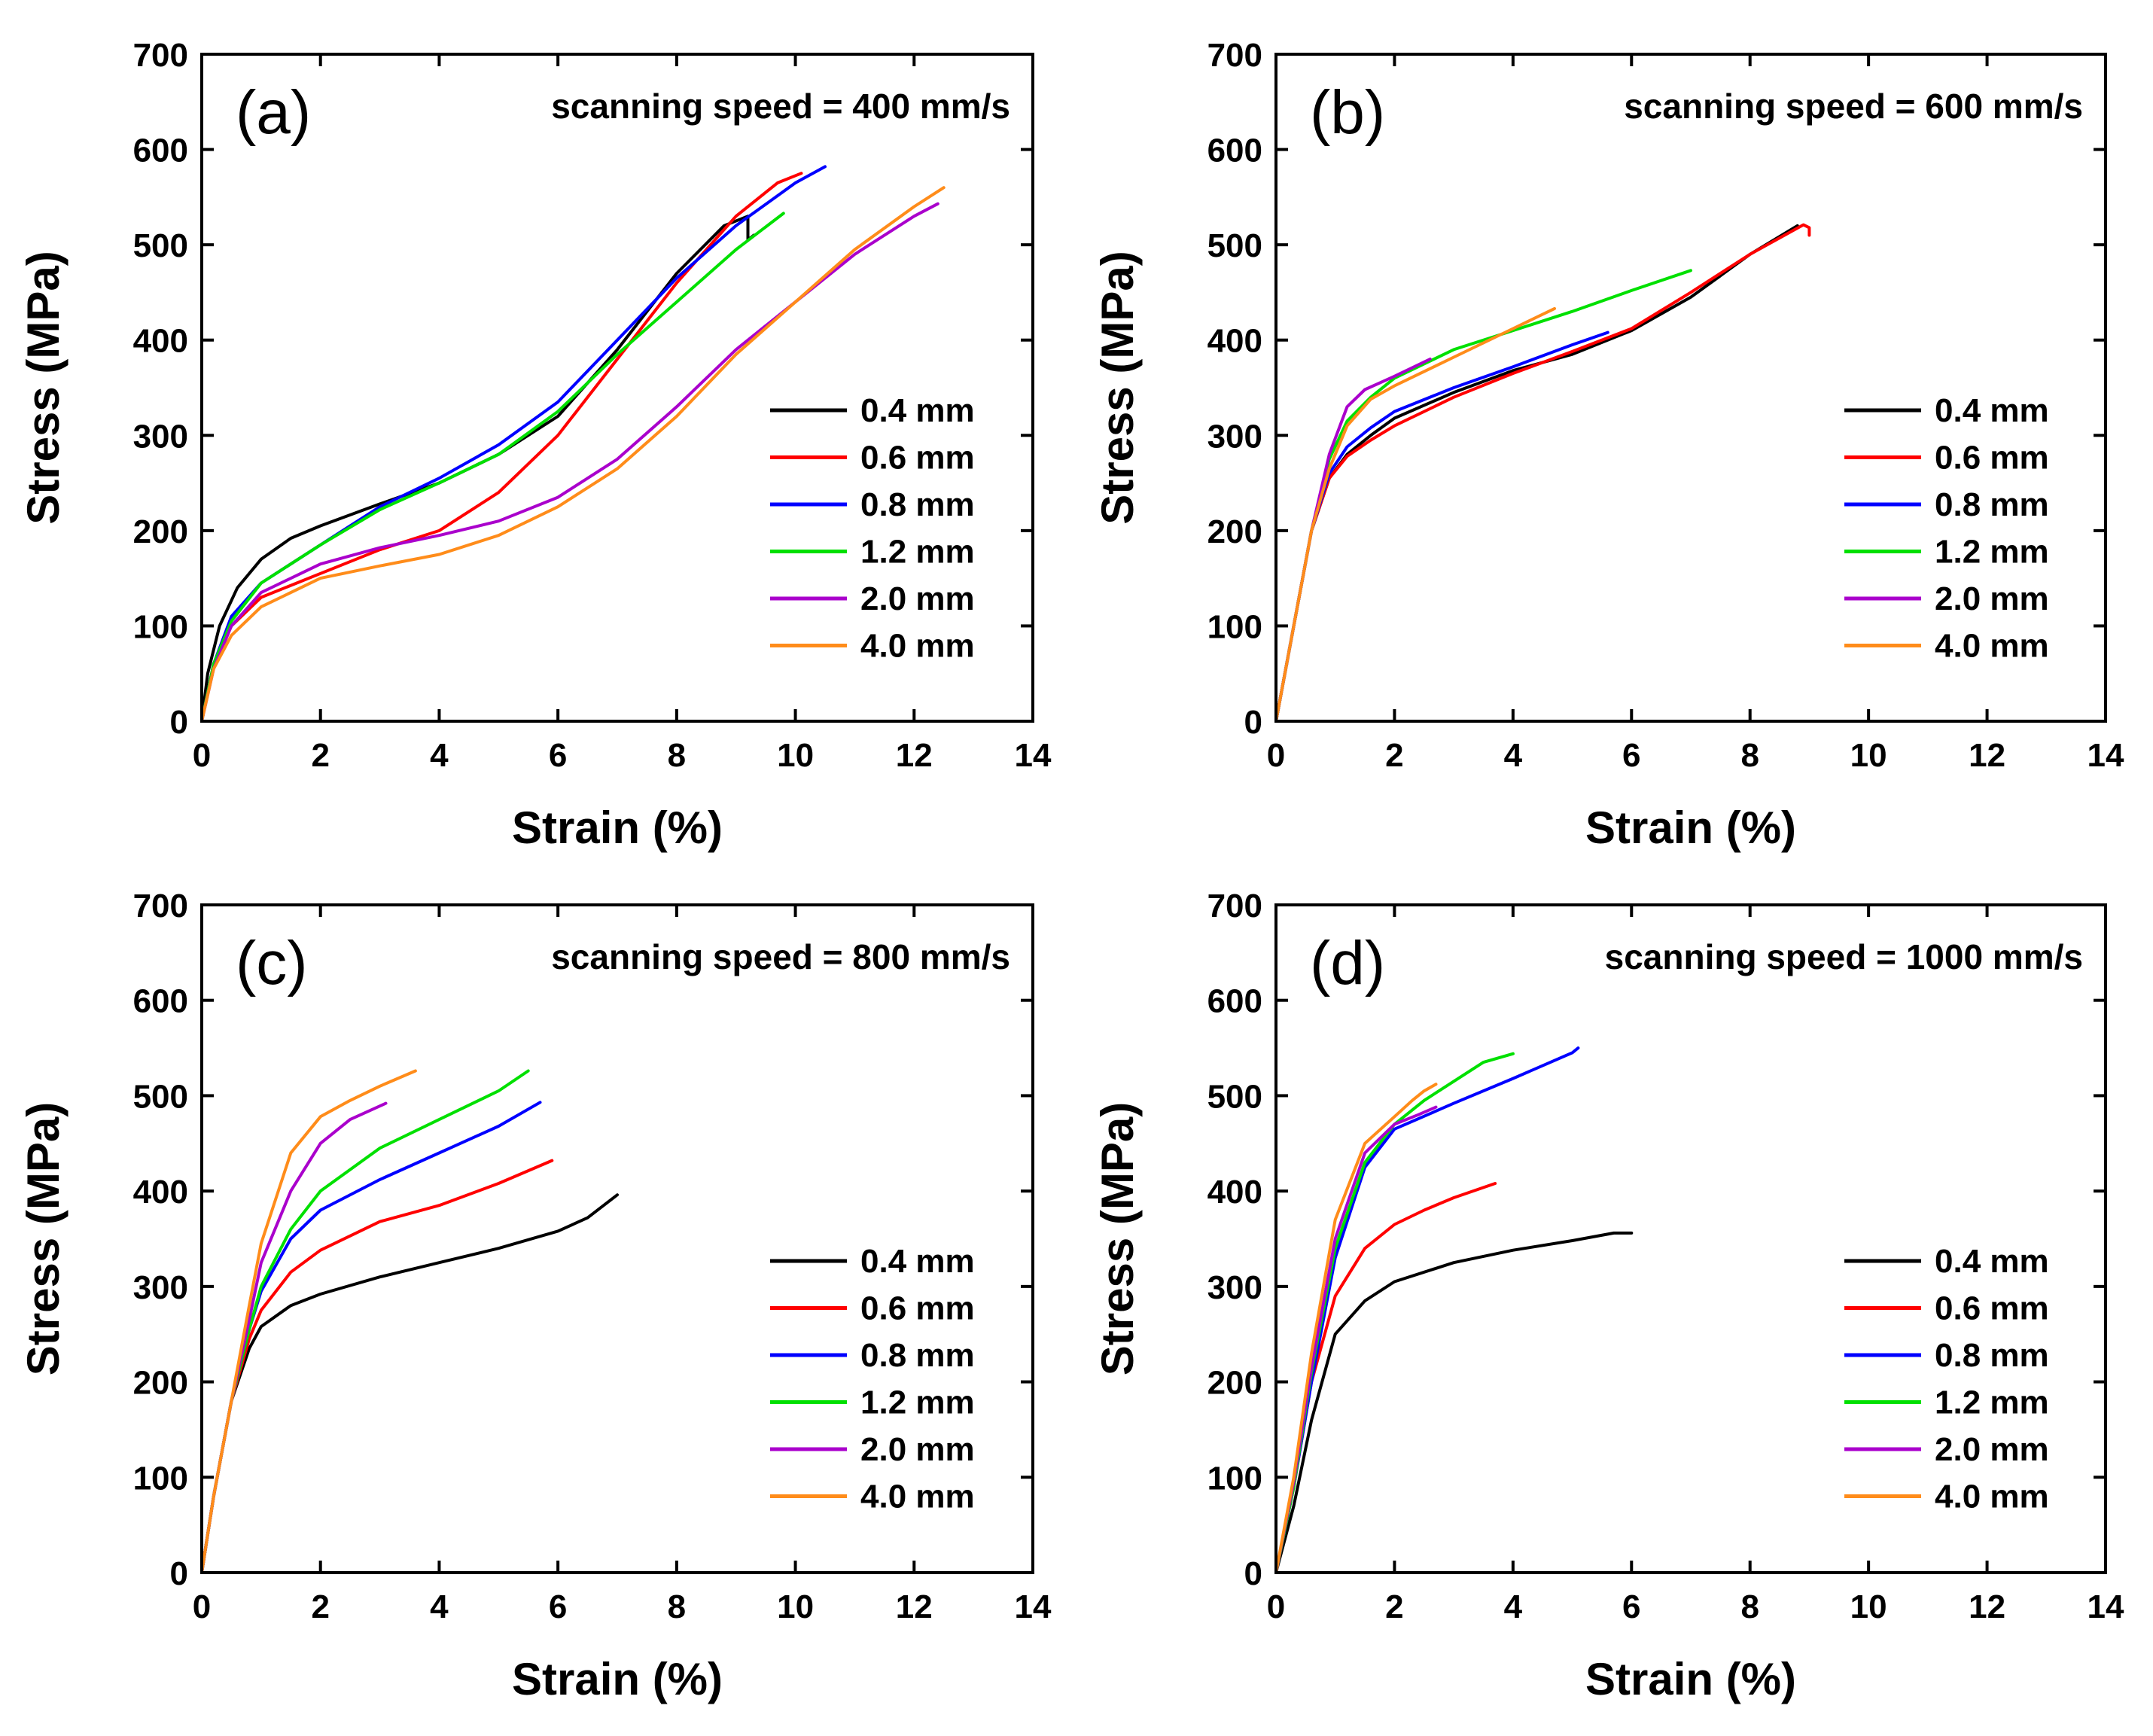  I want to click on panel-subtitle: scanning speed = 1000 mm/s, so click(1844, 956).